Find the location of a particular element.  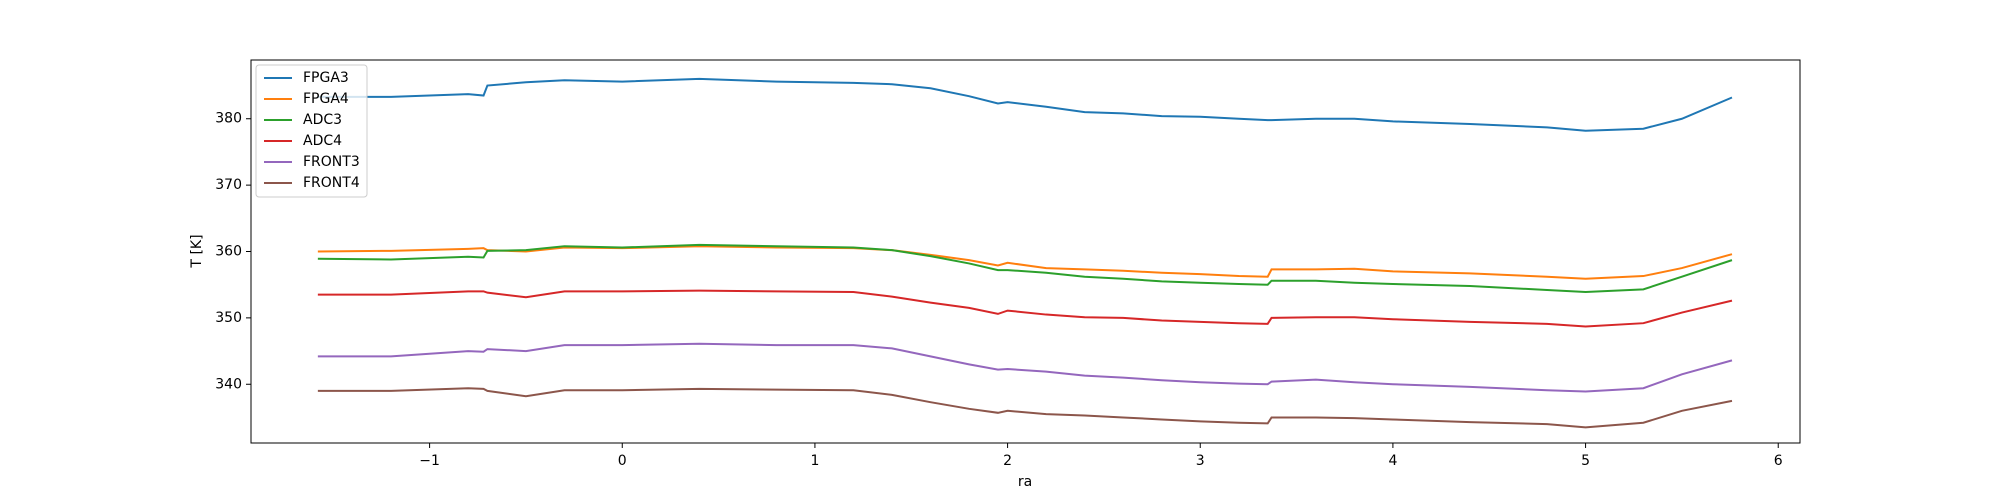

y-tick-label: 340 is located at coordinates (228, 384).